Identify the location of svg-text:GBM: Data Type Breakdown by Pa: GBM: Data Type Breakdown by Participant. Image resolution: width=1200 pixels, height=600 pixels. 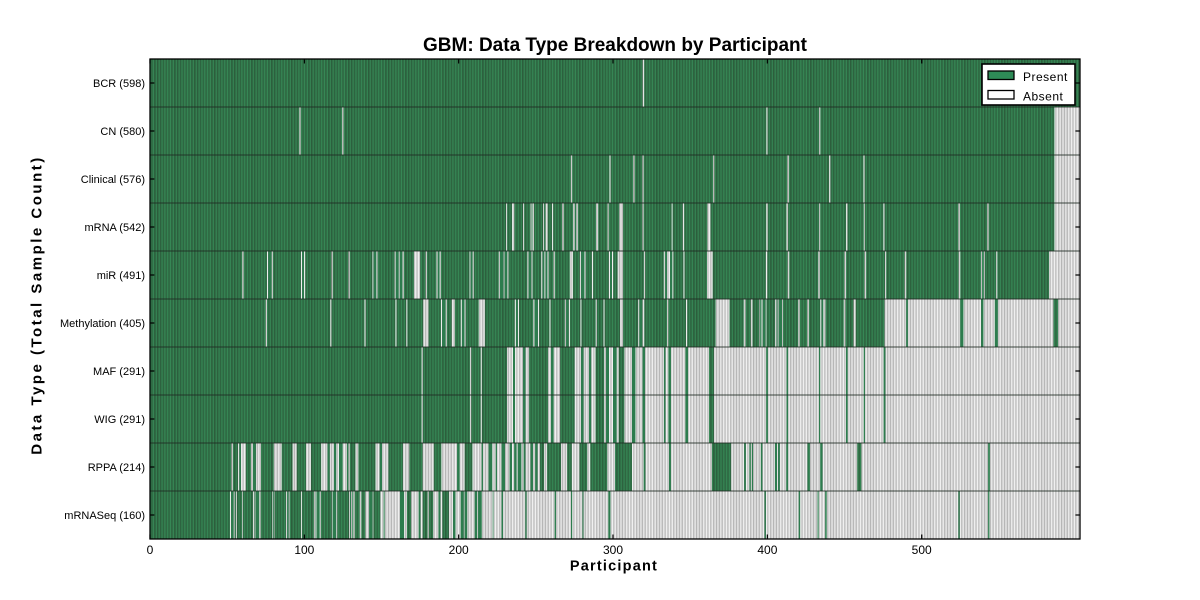
(615, 45).